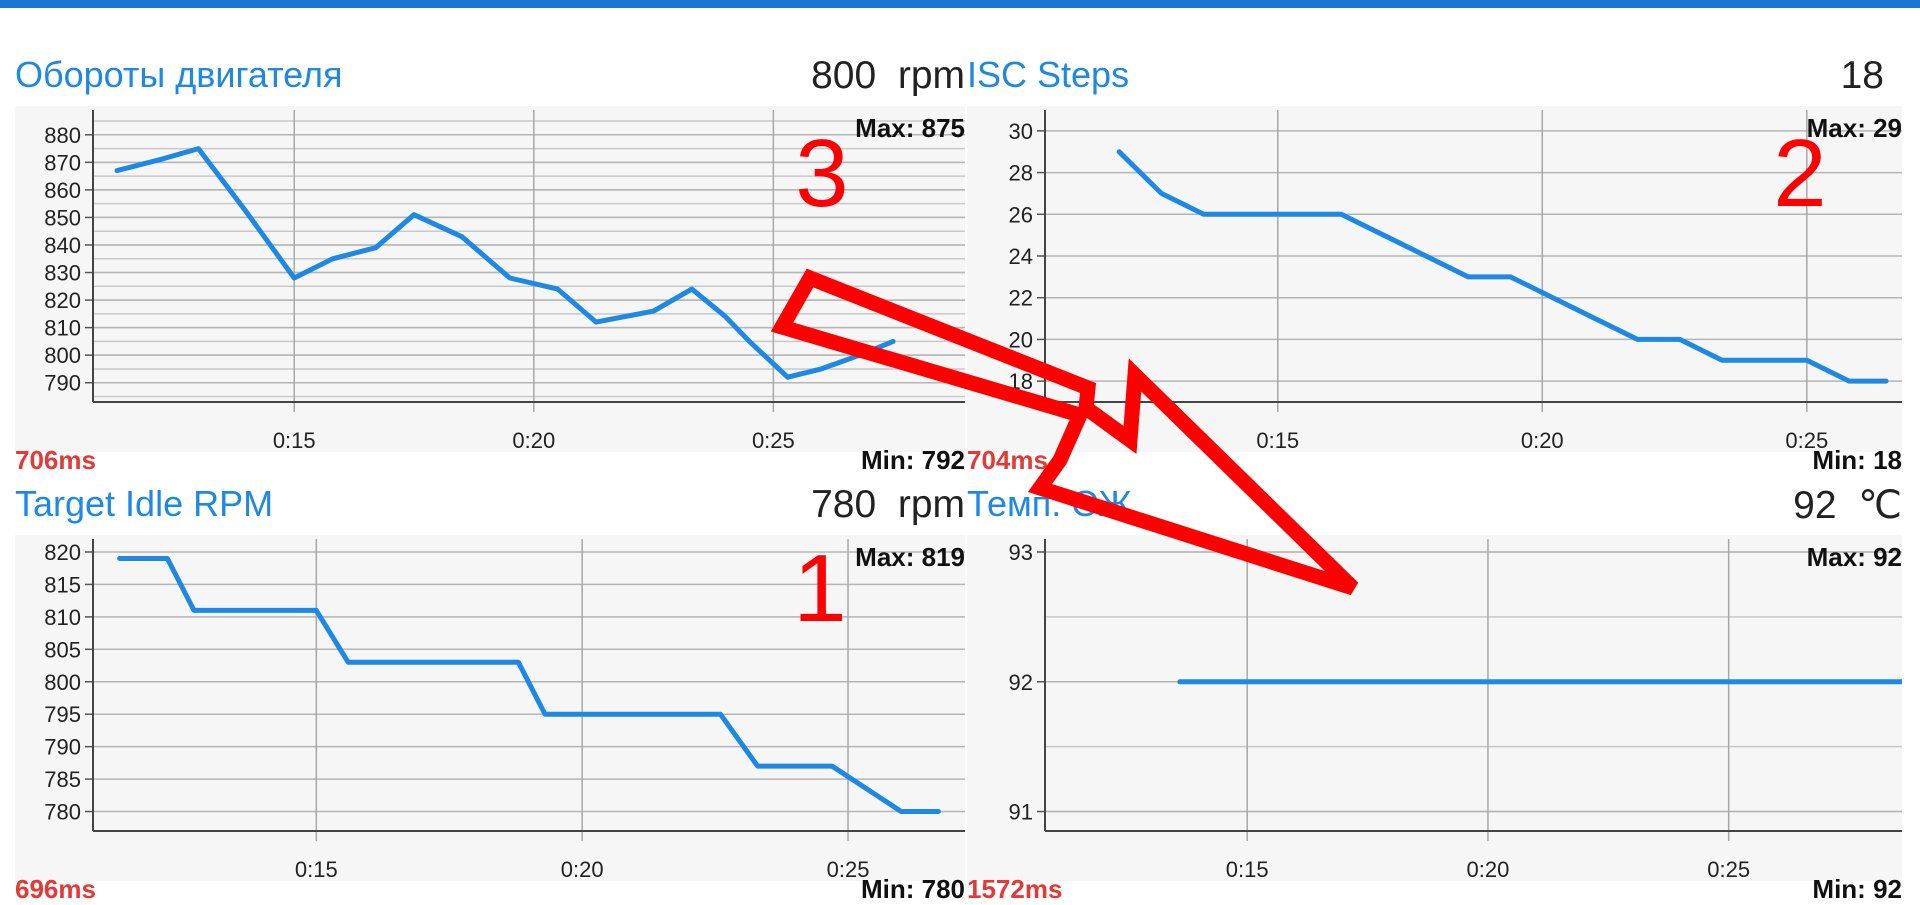  What do you see at coordinates (55, 889) in the screenshot?
I see `update-interval: 696ms` at bounding box center [55, 889].